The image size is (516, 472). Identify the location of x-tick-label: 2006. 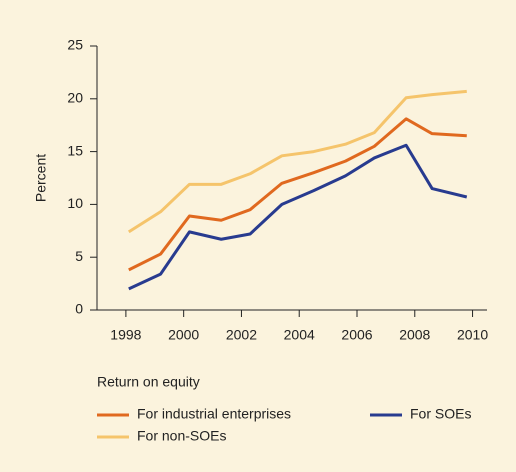
(356, 335).